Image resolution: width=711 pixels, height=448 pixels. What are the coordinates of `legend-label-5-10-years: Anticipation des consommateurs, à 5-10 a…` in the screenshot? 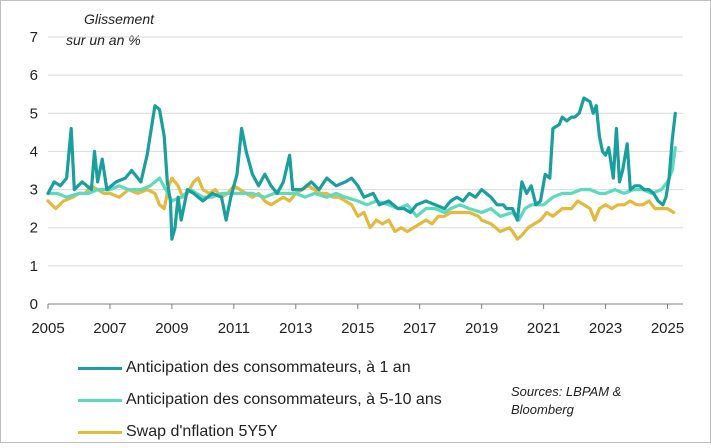 It's located at (284, 399).